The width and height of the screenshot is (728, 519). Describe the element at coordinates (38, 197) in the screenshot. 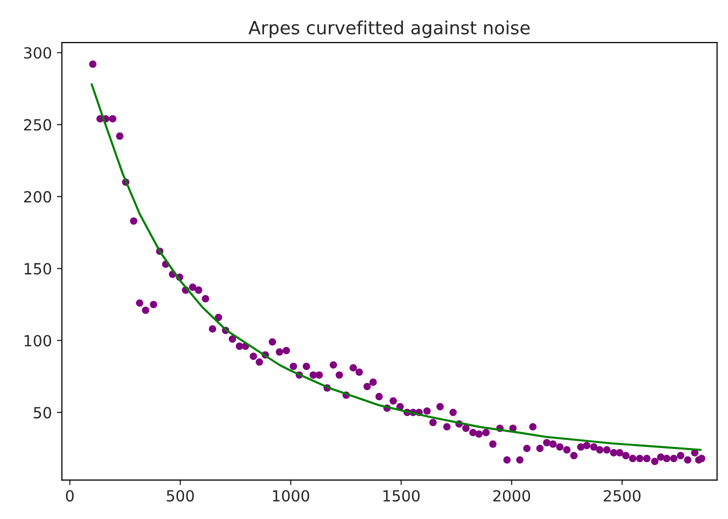

I see `y-tick-label: 200` at that location.